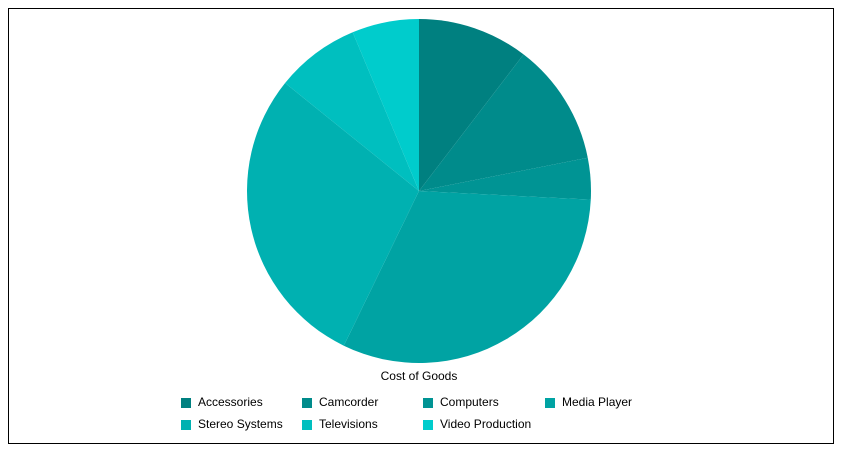  I want to click on chart-title: Cost of Goods, so click(419, 376).